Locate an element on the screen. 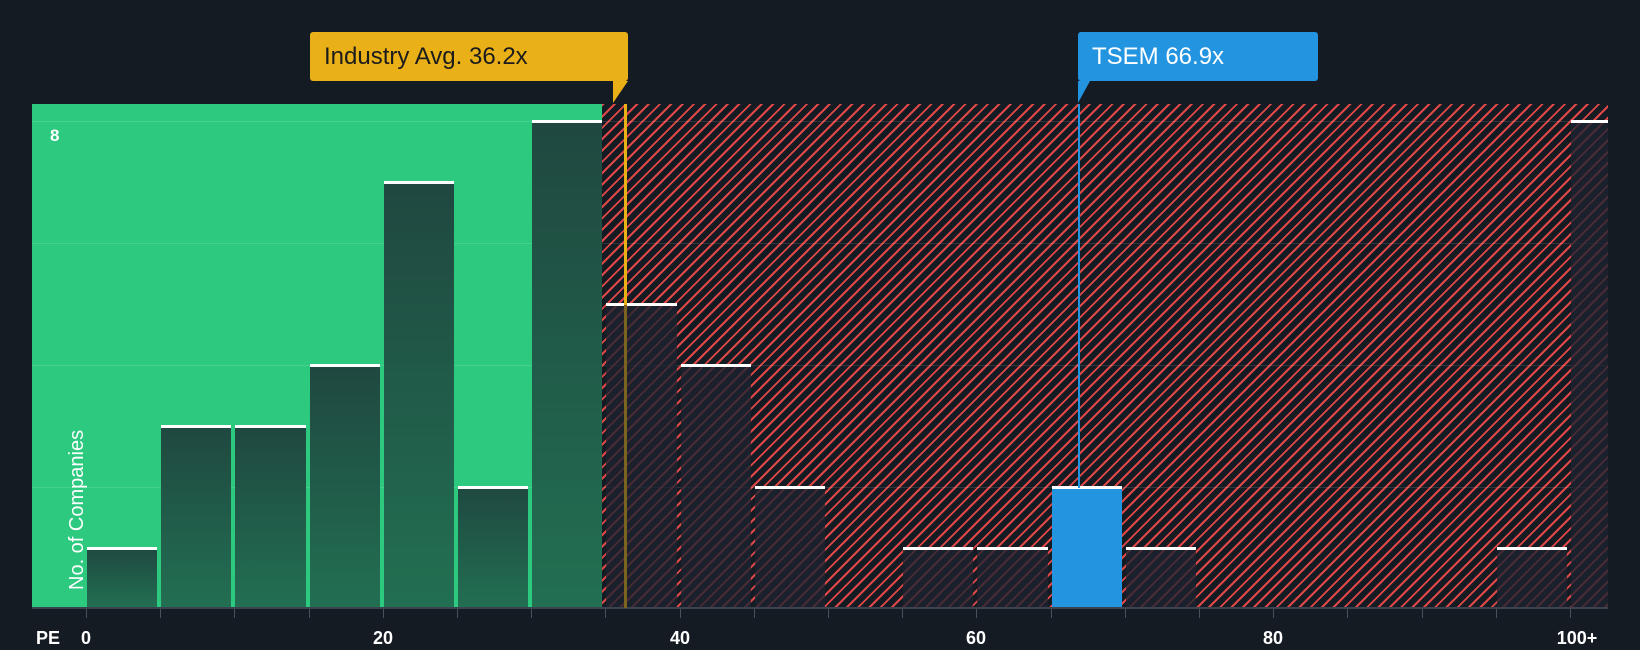 Image resolution: width=1640 pixels, height=650 pixels. x-tick-label: 60 is located at coordinates (976, 638).